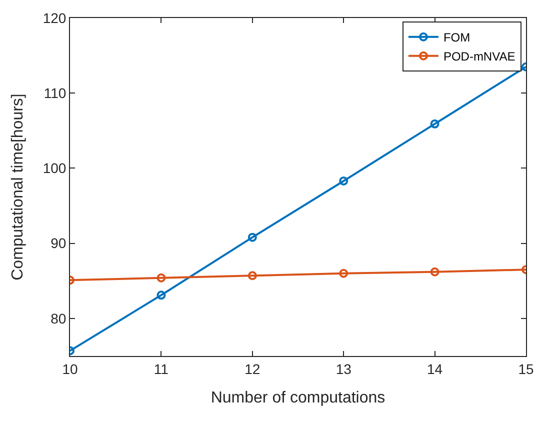 The image size is (542, 423). I want to click on y-axis-title: Computational time[hours], so click(18, 187).